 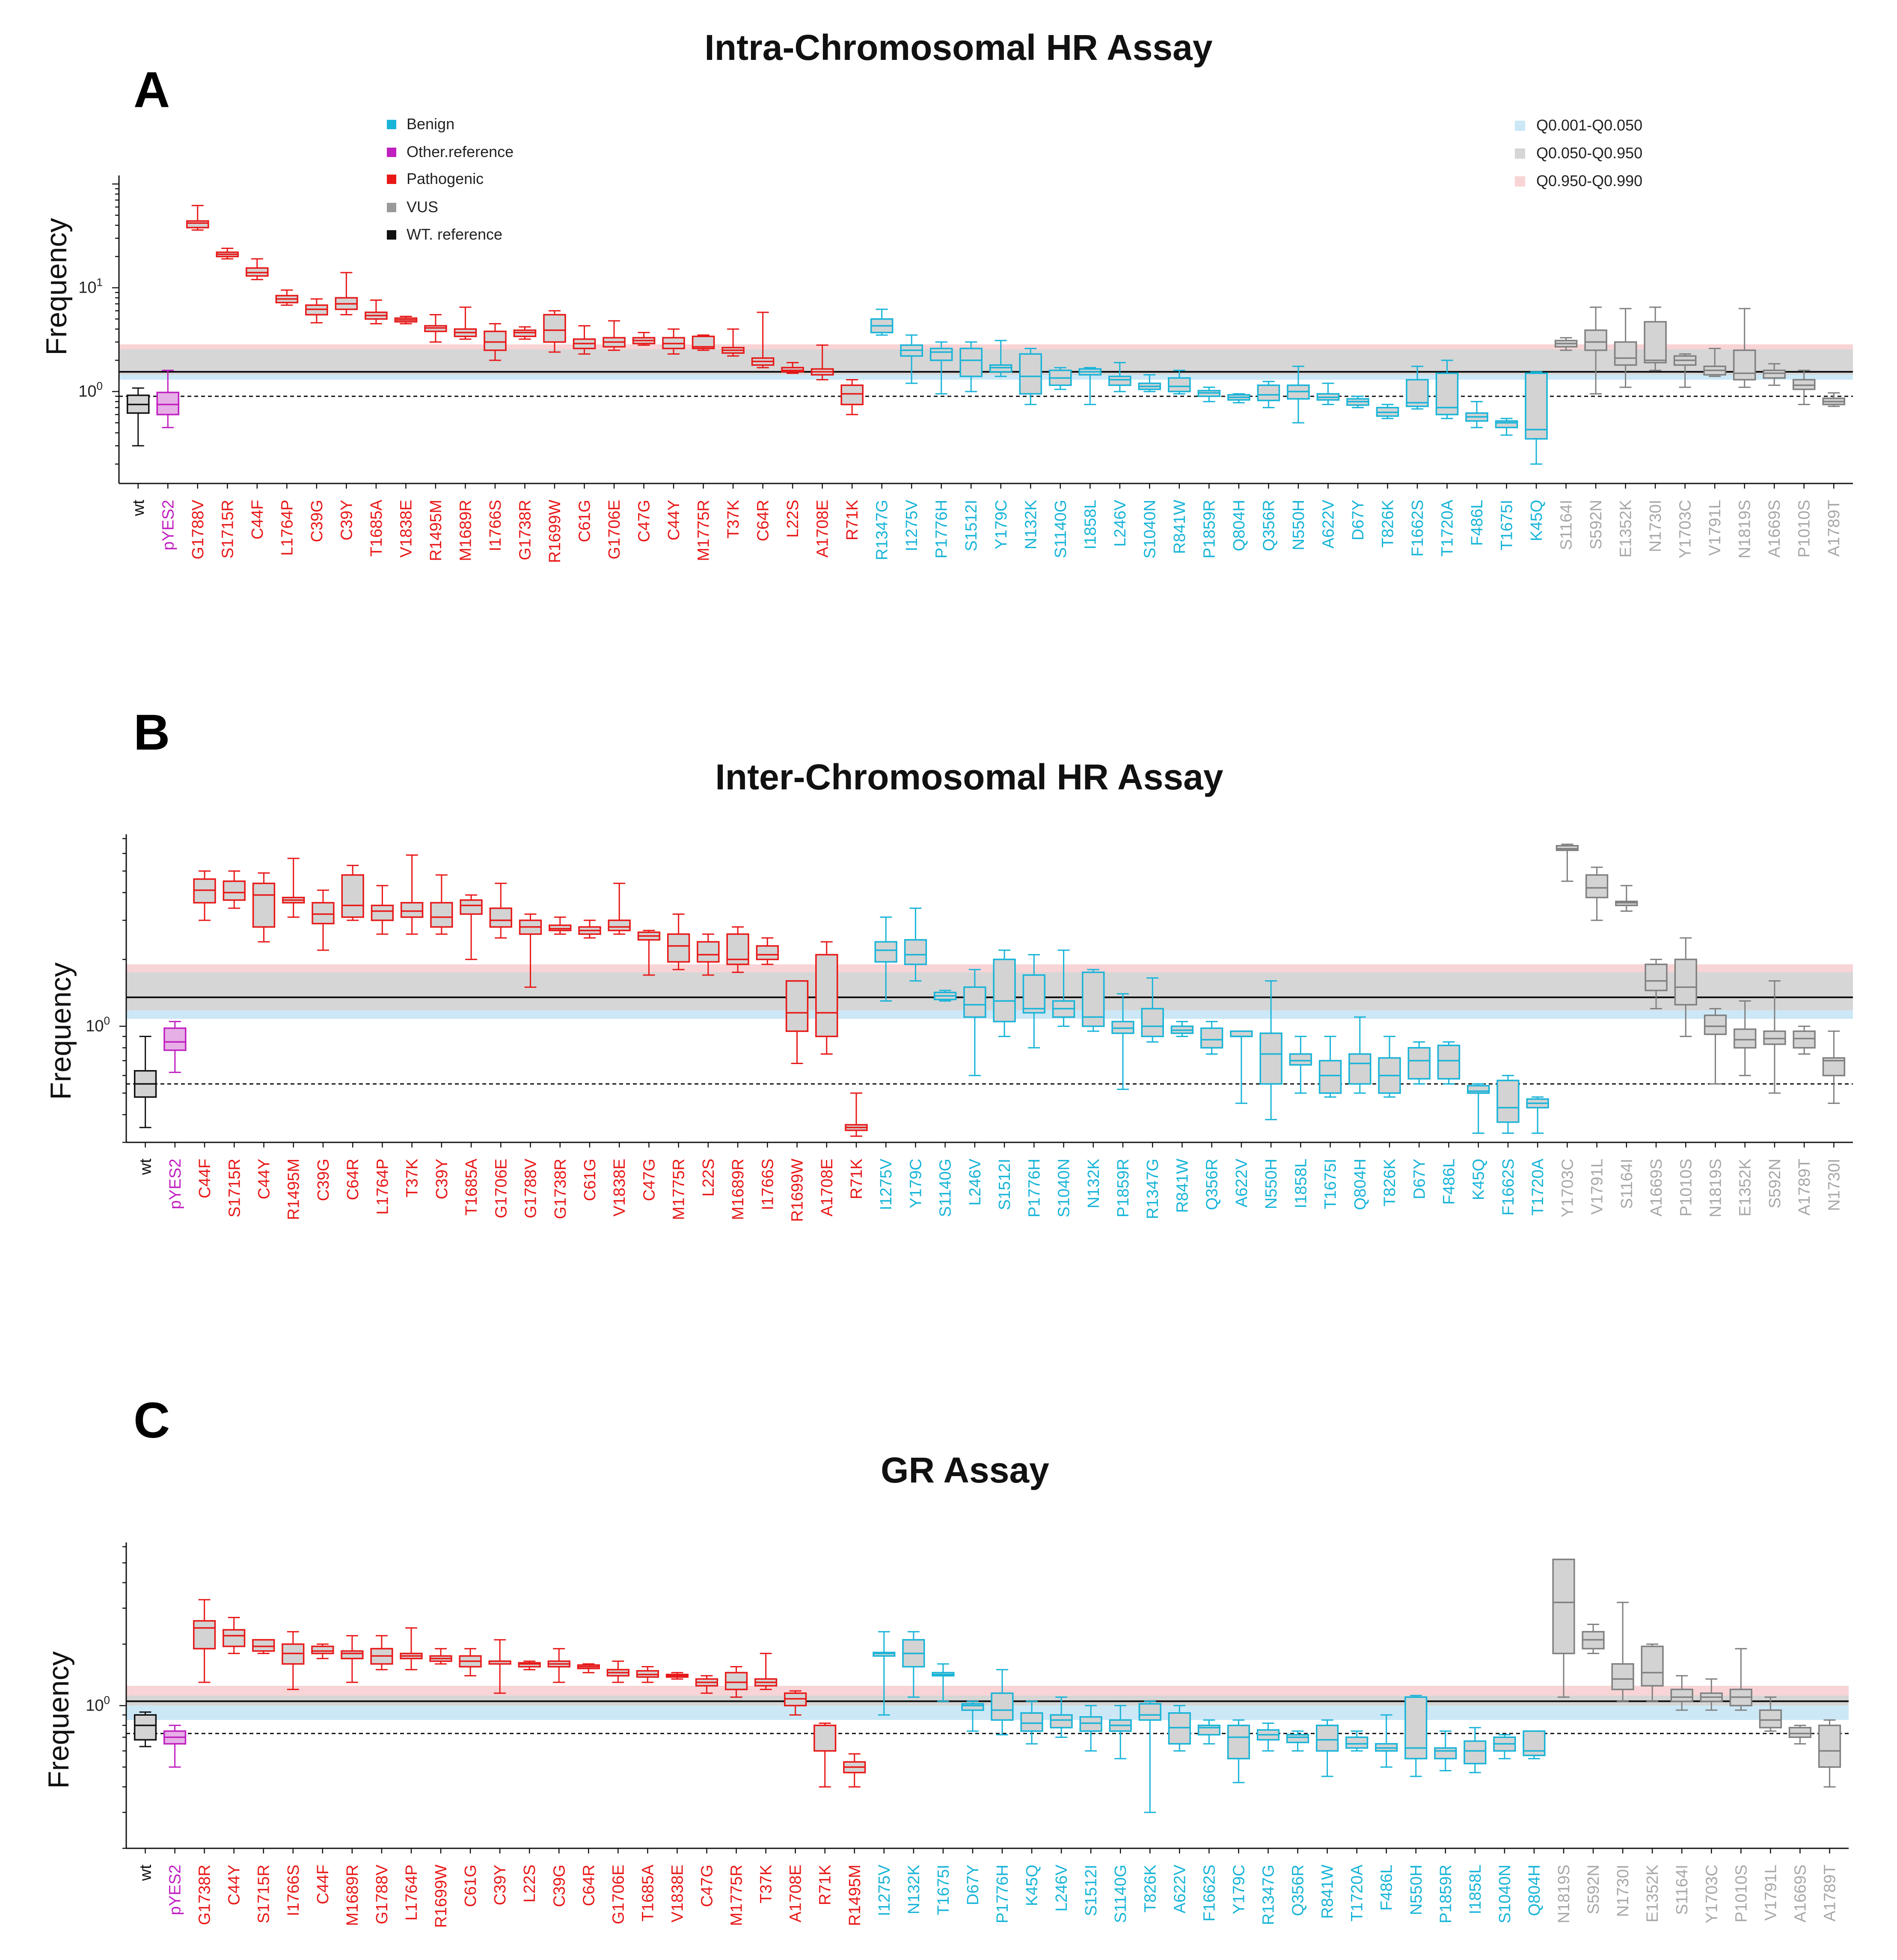 I want to click on legend-swatch-other-reference, so click(x=391, y=152).